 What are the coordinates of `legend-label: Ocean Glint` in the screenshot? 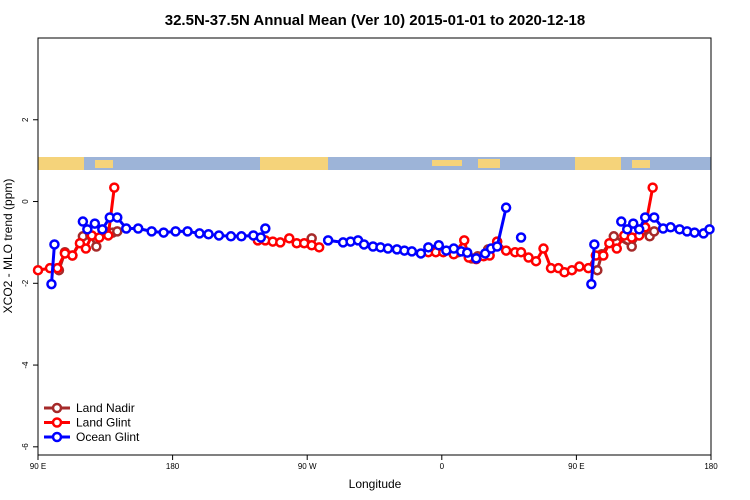 It's located at (108, 437).